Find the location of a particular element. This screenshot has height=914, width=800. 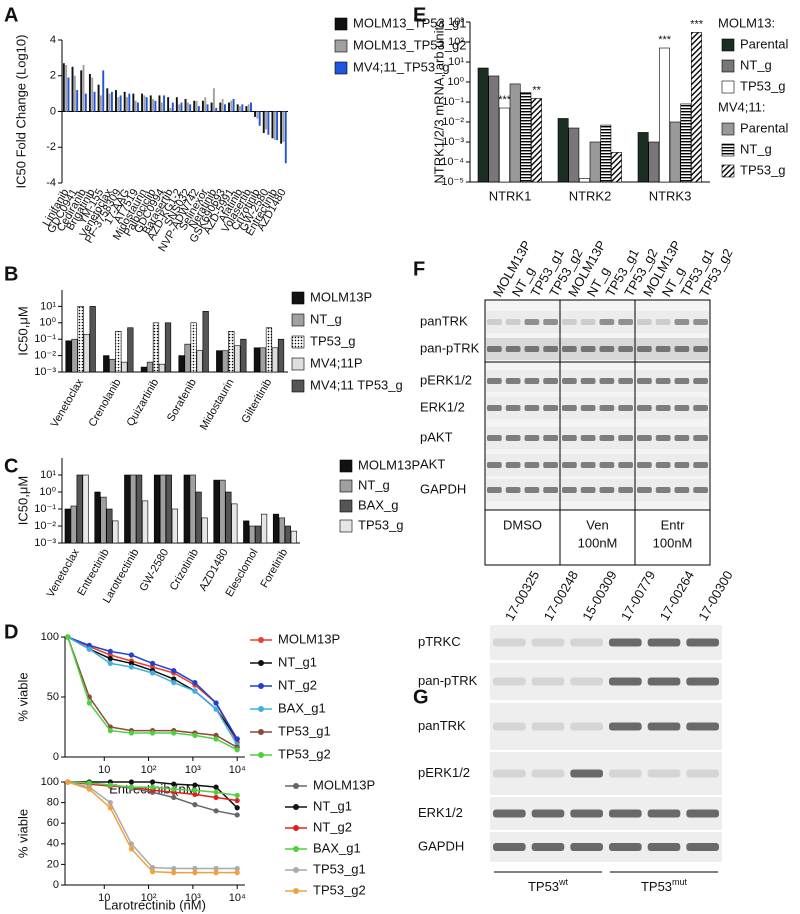

x-tick-label: 10 is located at coordinates (104, 898).